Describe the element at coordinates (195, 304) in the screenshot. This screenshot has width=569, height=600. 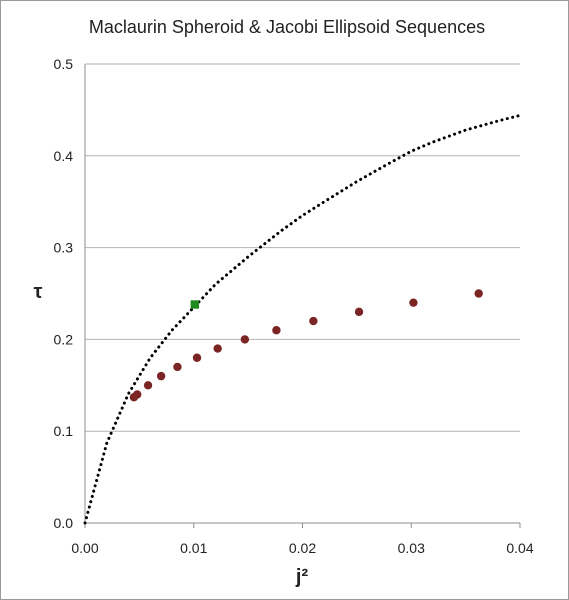
I see `bifurcation-point-marker` at that location.